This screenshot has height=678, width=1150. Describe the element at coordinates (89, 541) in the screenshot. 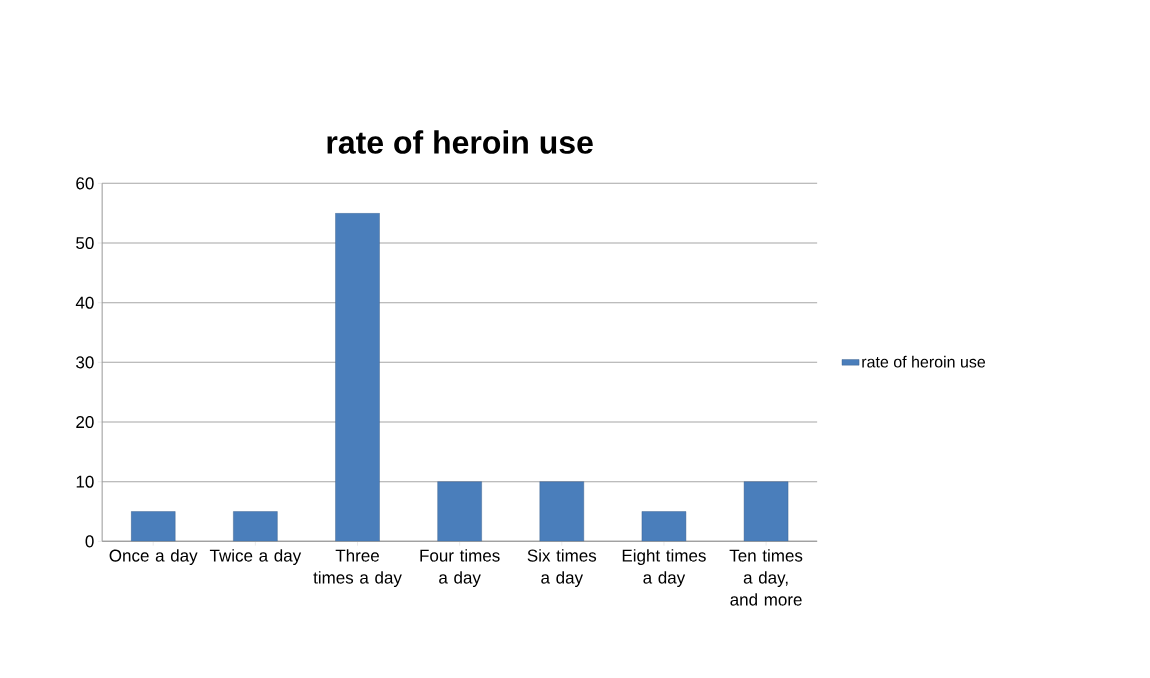

I see `y-tick-label: 0` at that location.